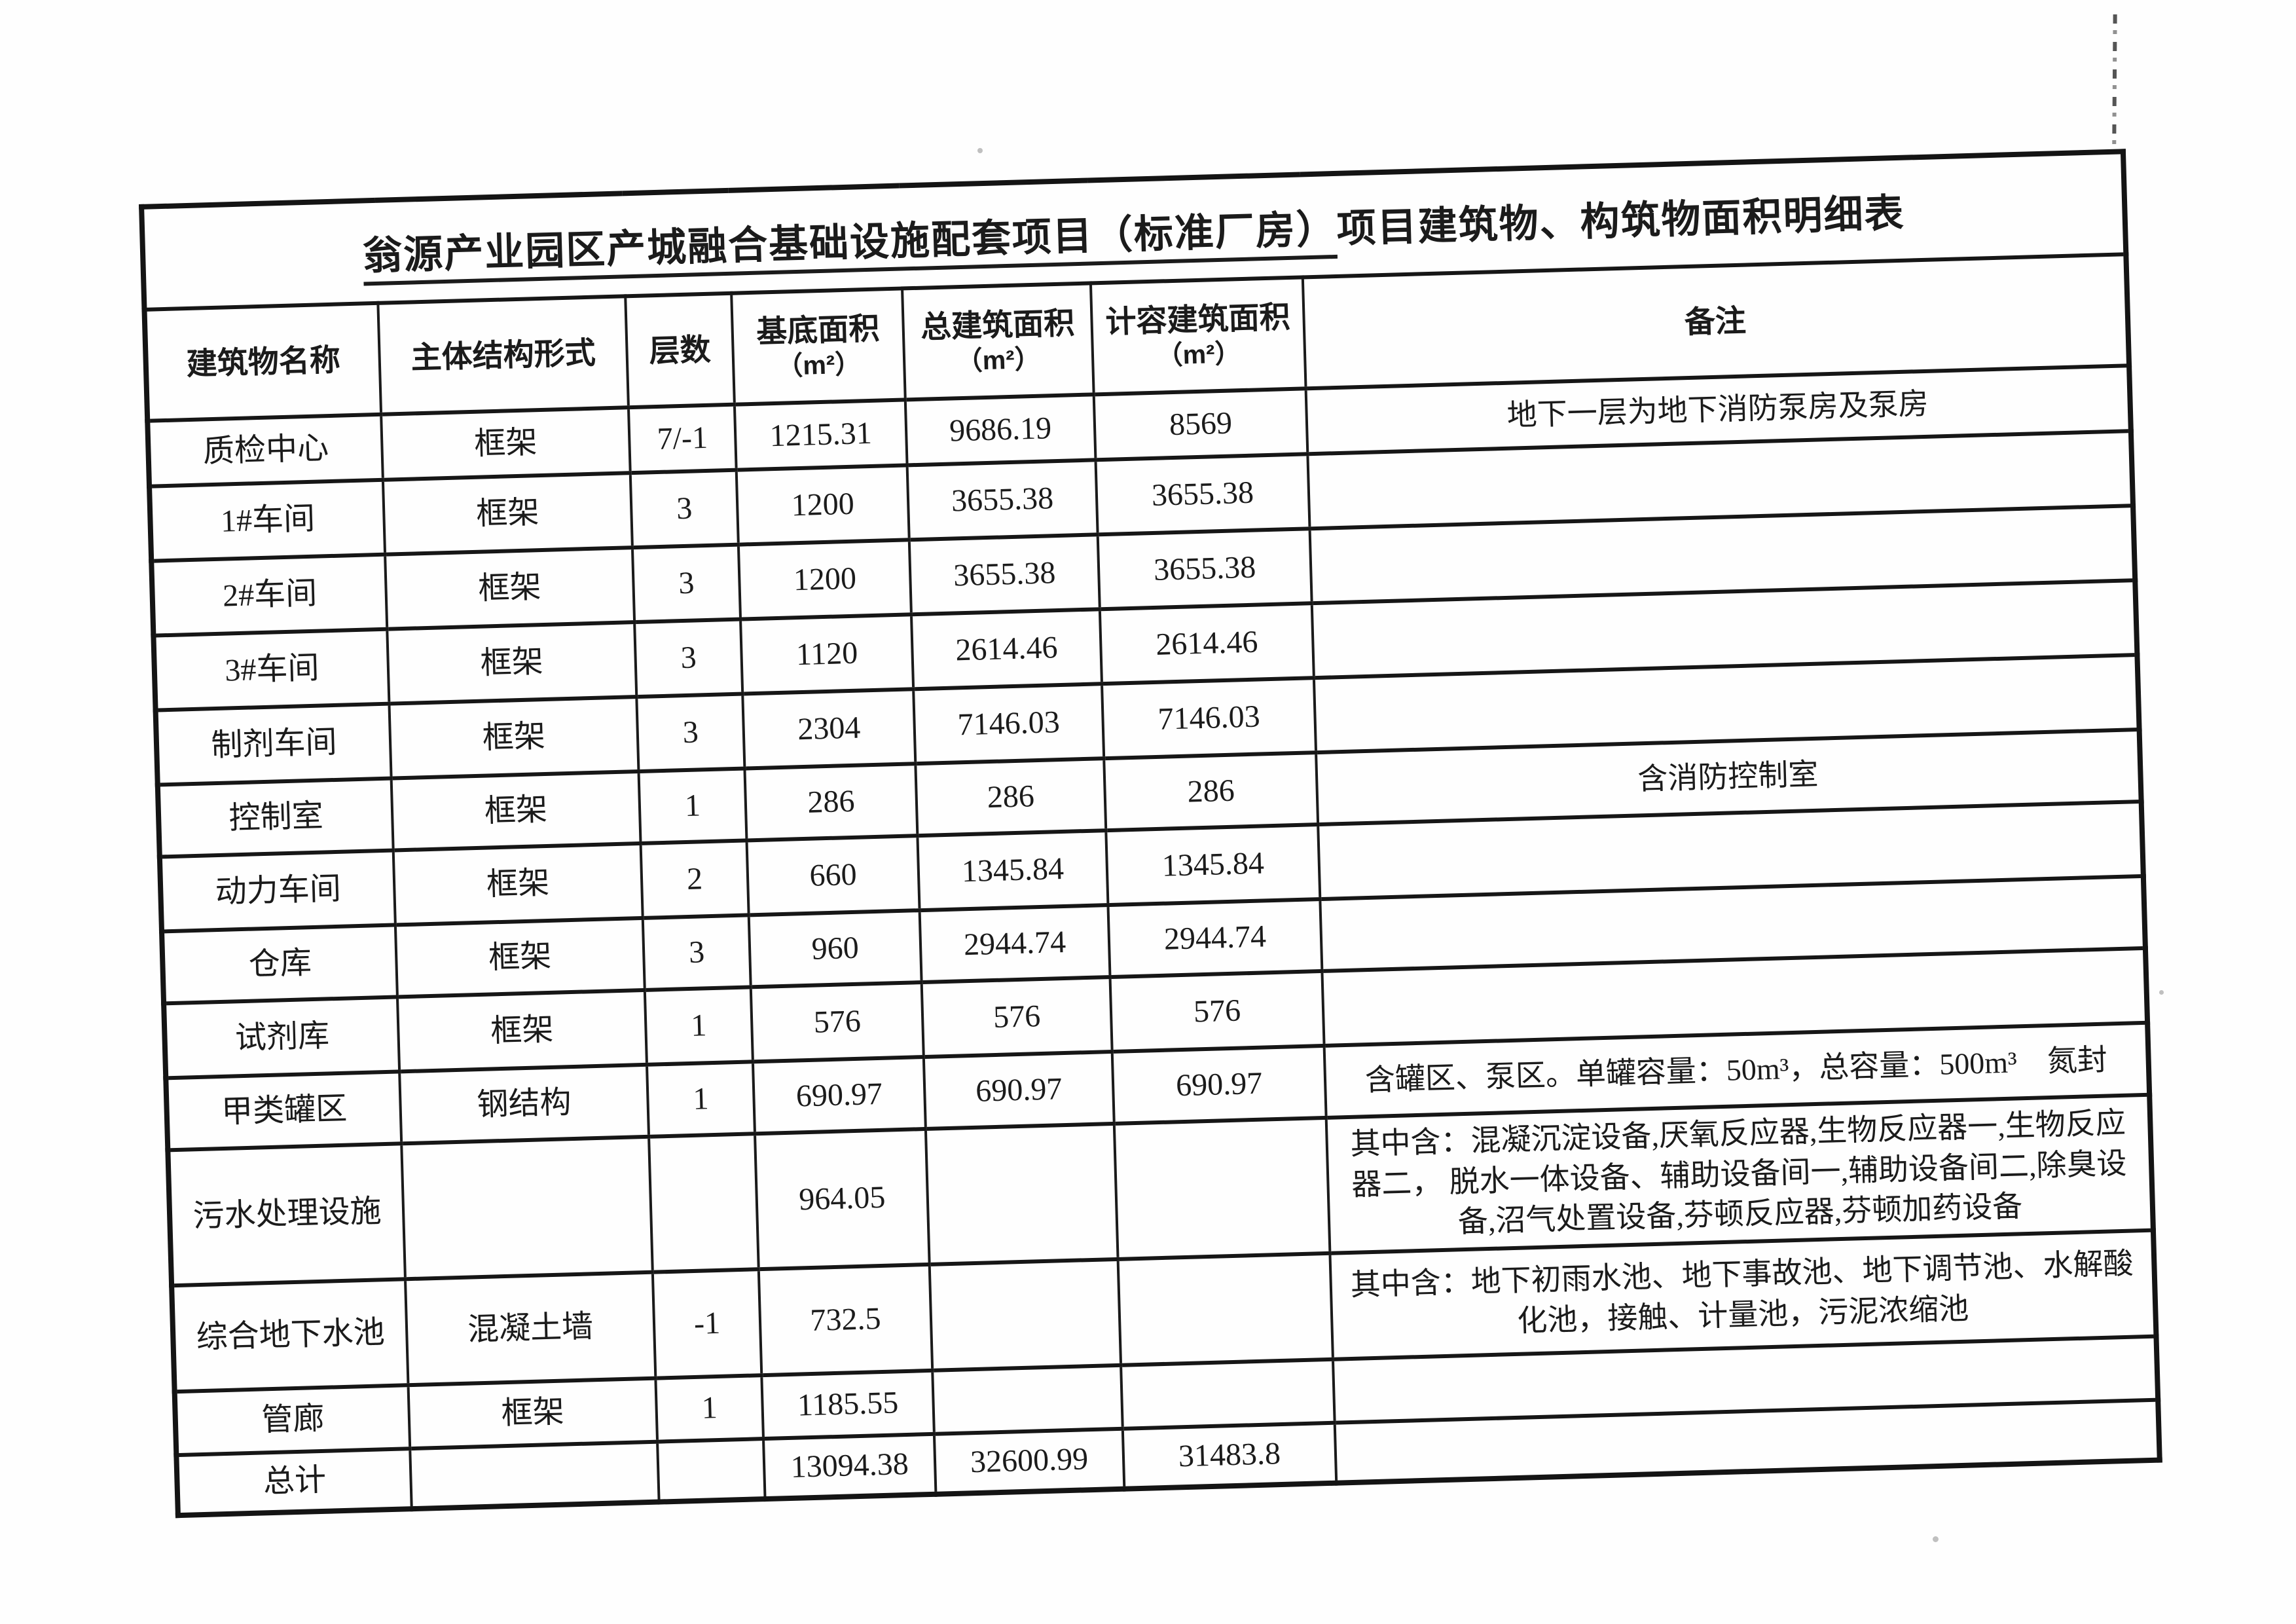 The width and height of the screenshot is (2296, 1624). Describe the element at coordinates (279, 964) in the screenshot. I see `cell-building-name: 仓库` at that location.